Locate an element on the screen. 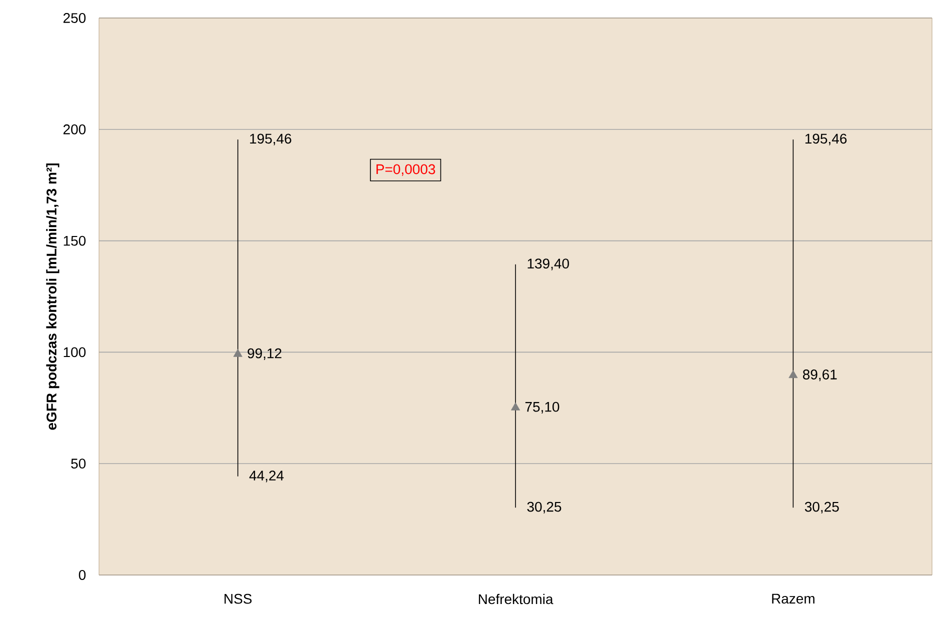 This screenshot has width=933, height=628. data-label: 75,10 is located at coordinates (542, 408).